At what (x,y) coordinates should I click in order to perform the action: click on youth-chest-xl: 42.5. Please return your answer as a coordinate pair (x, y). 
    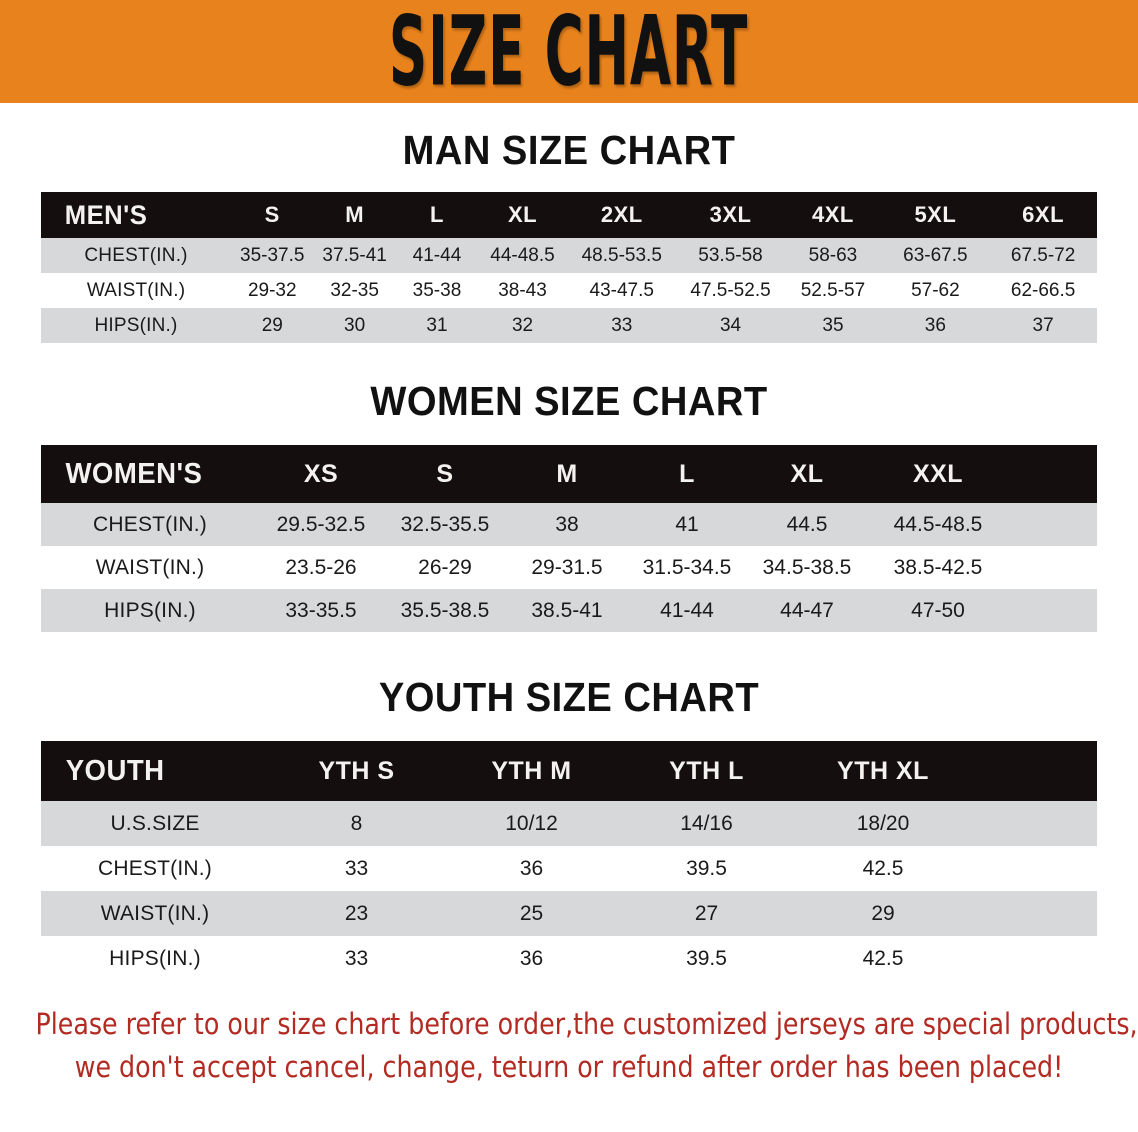
    Looking at the image, I should click on (883, 868).